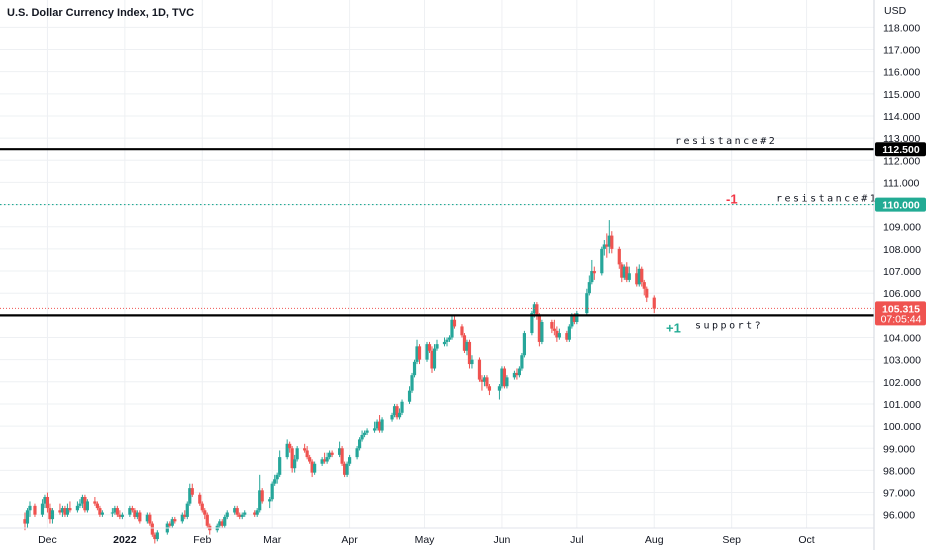 This screenshot has width=932, height=550. Describe the element at coordinates (202, 540) in the screenshot. I see `x-tick-label: Feb` at that location.